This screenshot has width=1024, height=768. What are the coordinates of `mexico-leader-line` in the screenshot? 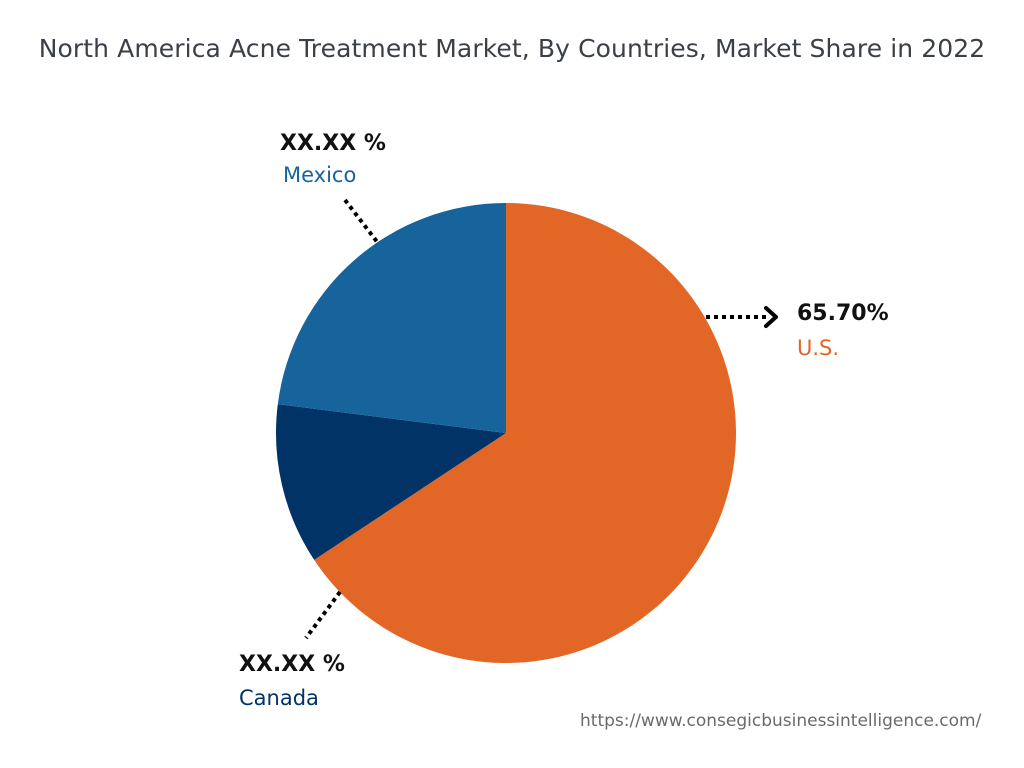 It's located at (361, 221).